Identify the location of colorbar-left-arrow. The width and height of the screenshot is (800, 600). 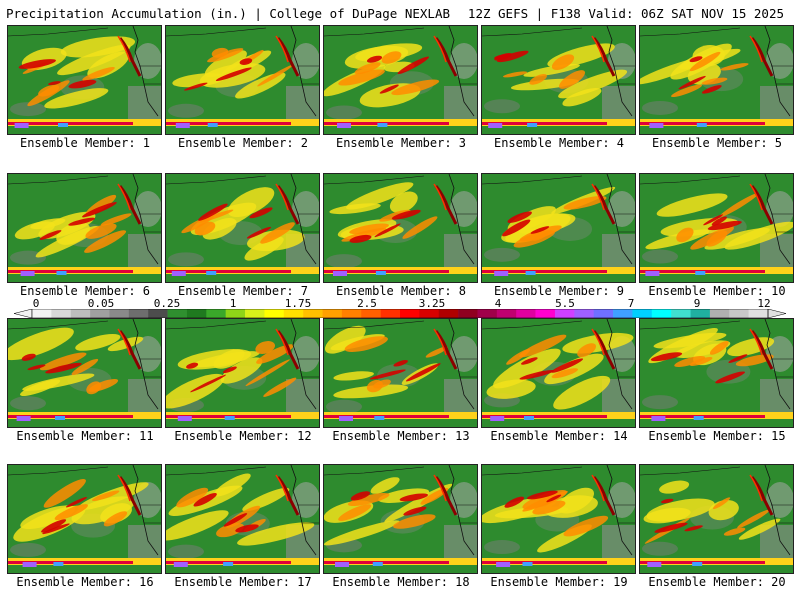
(23, 313).